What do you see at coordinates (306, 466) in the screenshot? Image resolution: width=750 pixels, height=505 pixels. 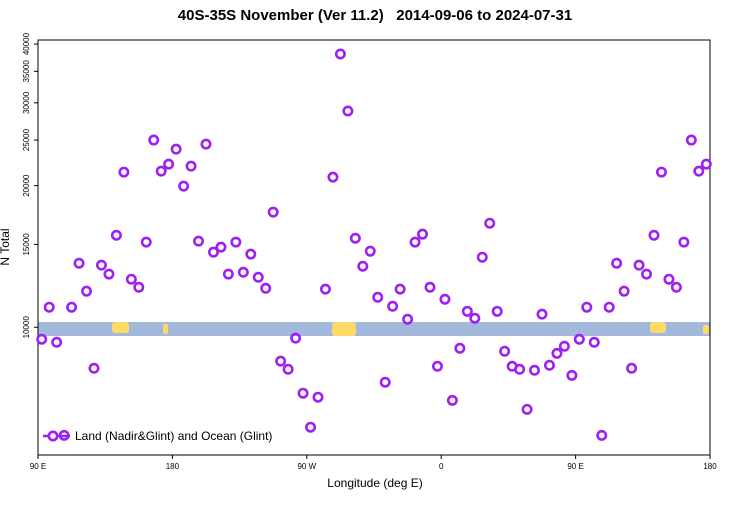 I see `x-tick-label: 90 W` at bounding box center [306, 466].